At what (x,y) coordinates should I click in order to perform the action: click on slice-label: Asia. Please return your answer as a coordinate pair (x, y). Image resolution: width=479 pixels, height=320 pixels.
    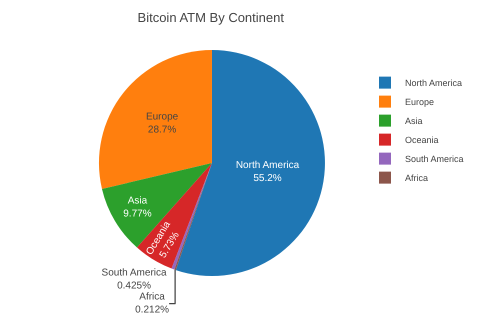
    Looking at the image, I should click on (138, 201).